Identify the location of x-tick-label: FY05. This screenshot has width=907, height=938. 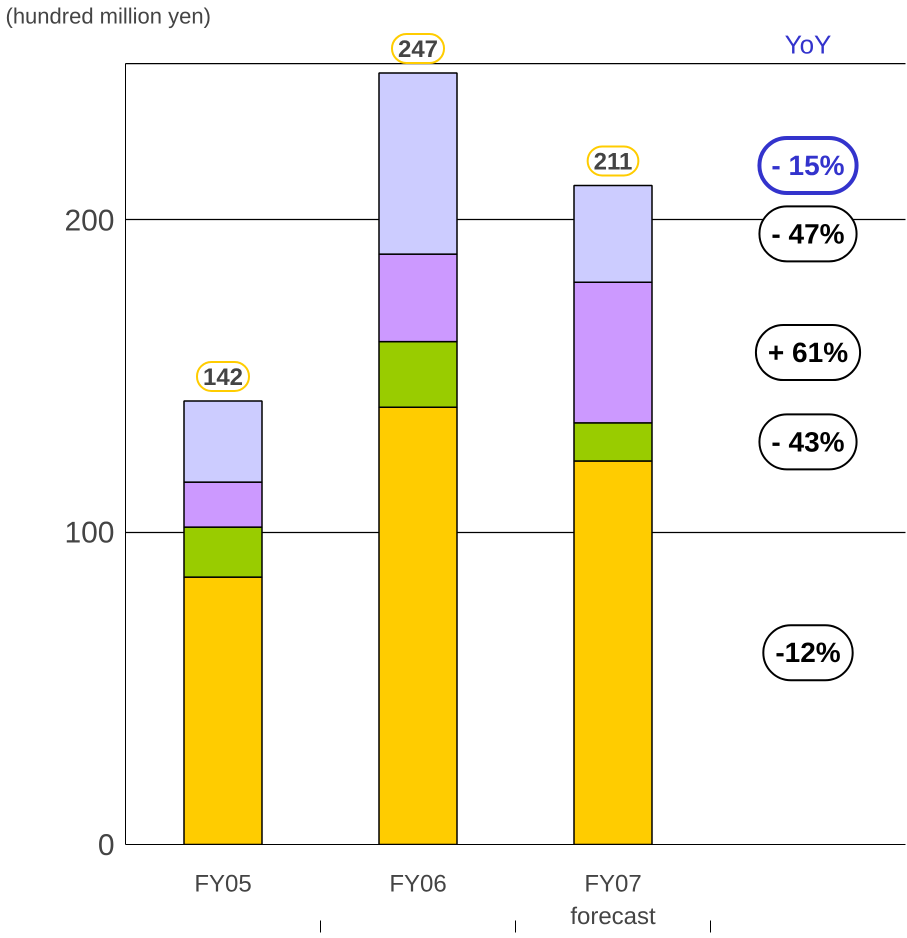
(223, 884).